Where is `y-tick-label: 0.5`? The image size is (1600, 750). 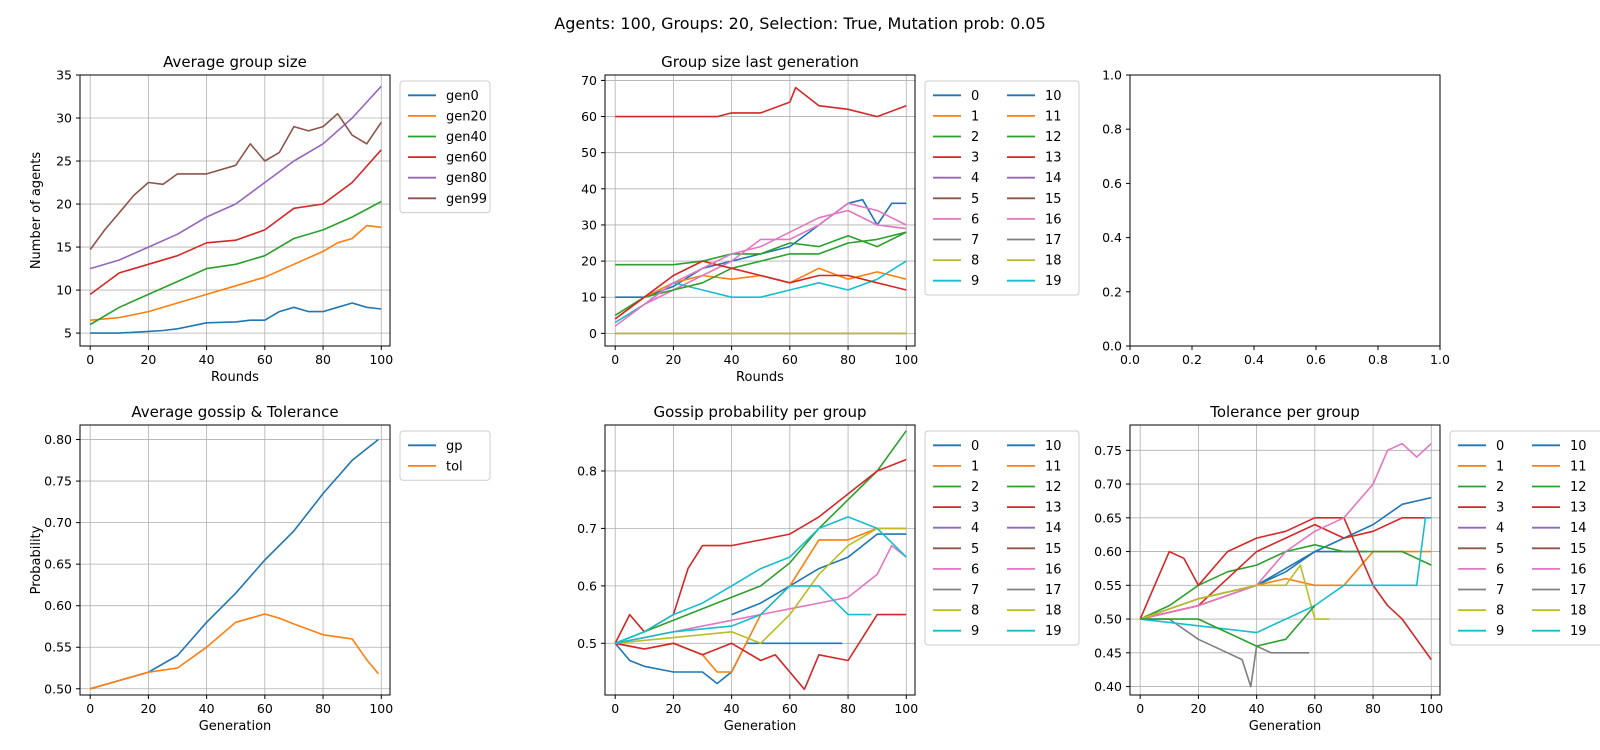 y-tick-label: 0.5 is located at coordinates (587, 643).